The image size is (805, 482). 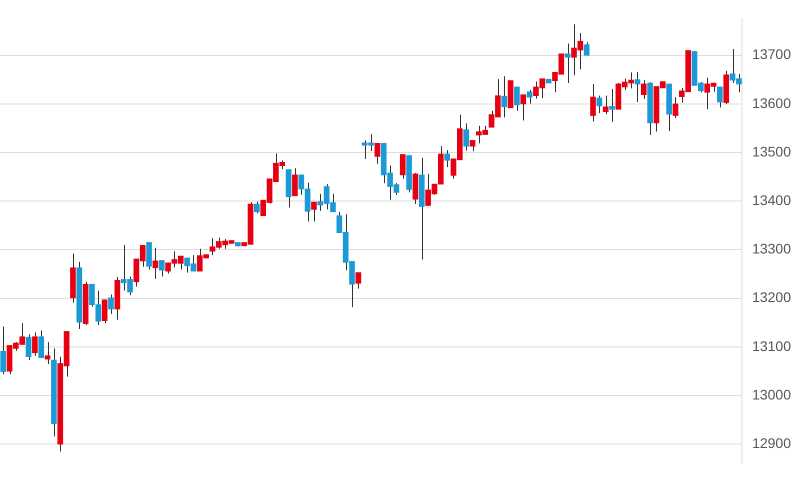 What do you see at coordinates (772, 346) in the screenshot?
I see `y-tick-label: 13100` at bounding box center [772, 346].